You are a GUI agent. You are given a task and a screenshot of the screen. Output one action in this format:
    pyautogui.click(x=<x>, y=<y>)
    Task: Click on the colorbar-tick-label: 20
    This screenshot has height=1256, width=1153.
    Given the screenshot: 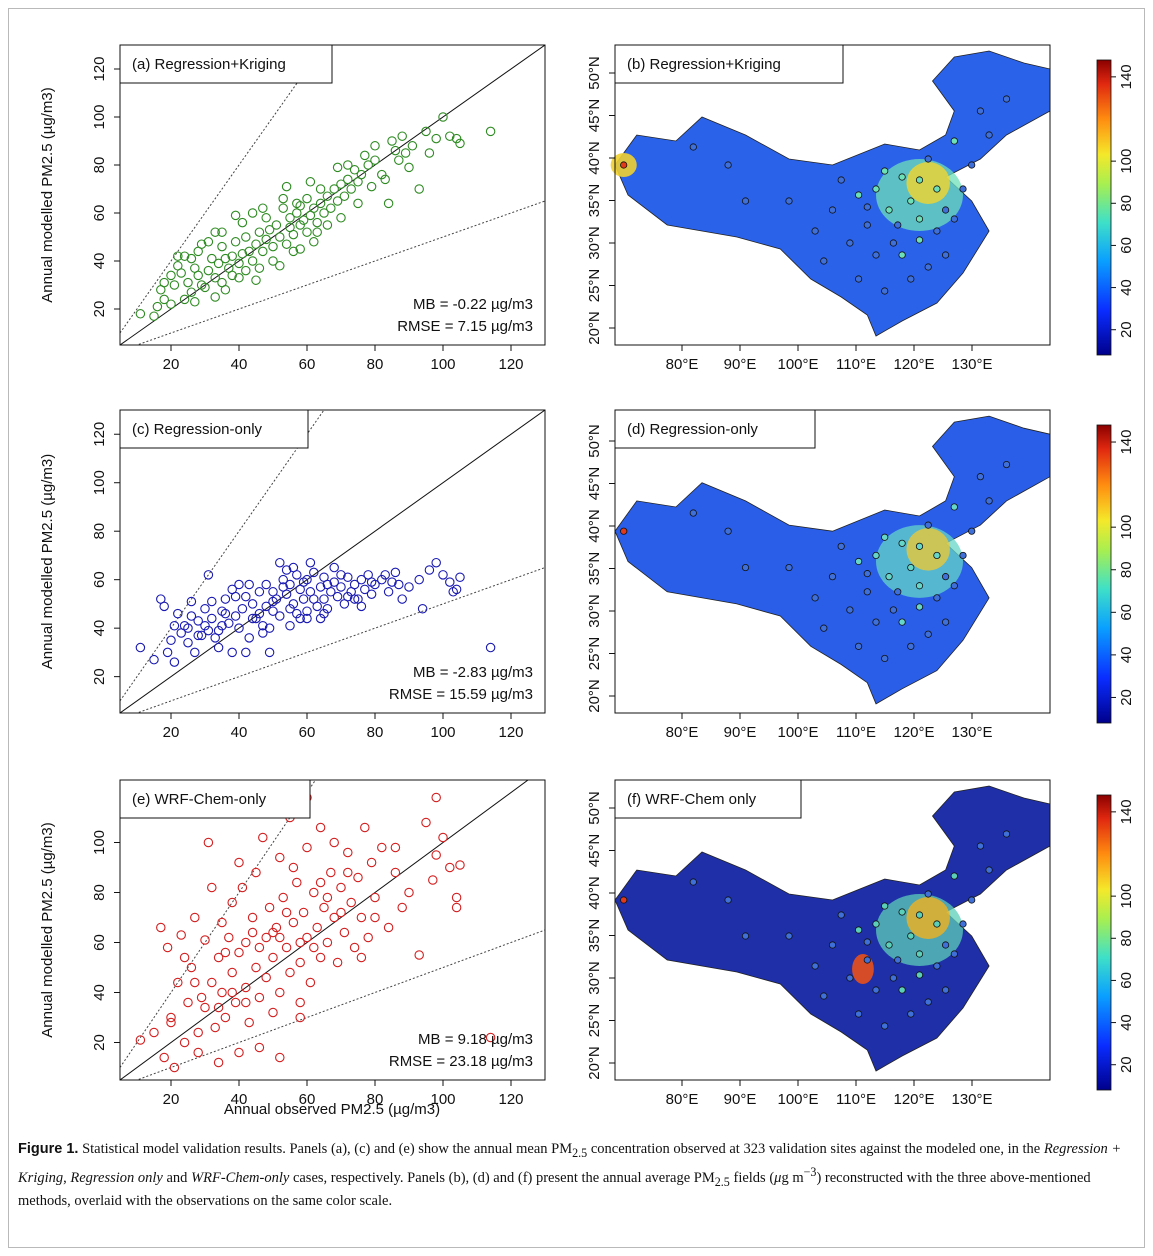 What is the action you would take?
    pyautogui.click(x=1126, y=697)
    